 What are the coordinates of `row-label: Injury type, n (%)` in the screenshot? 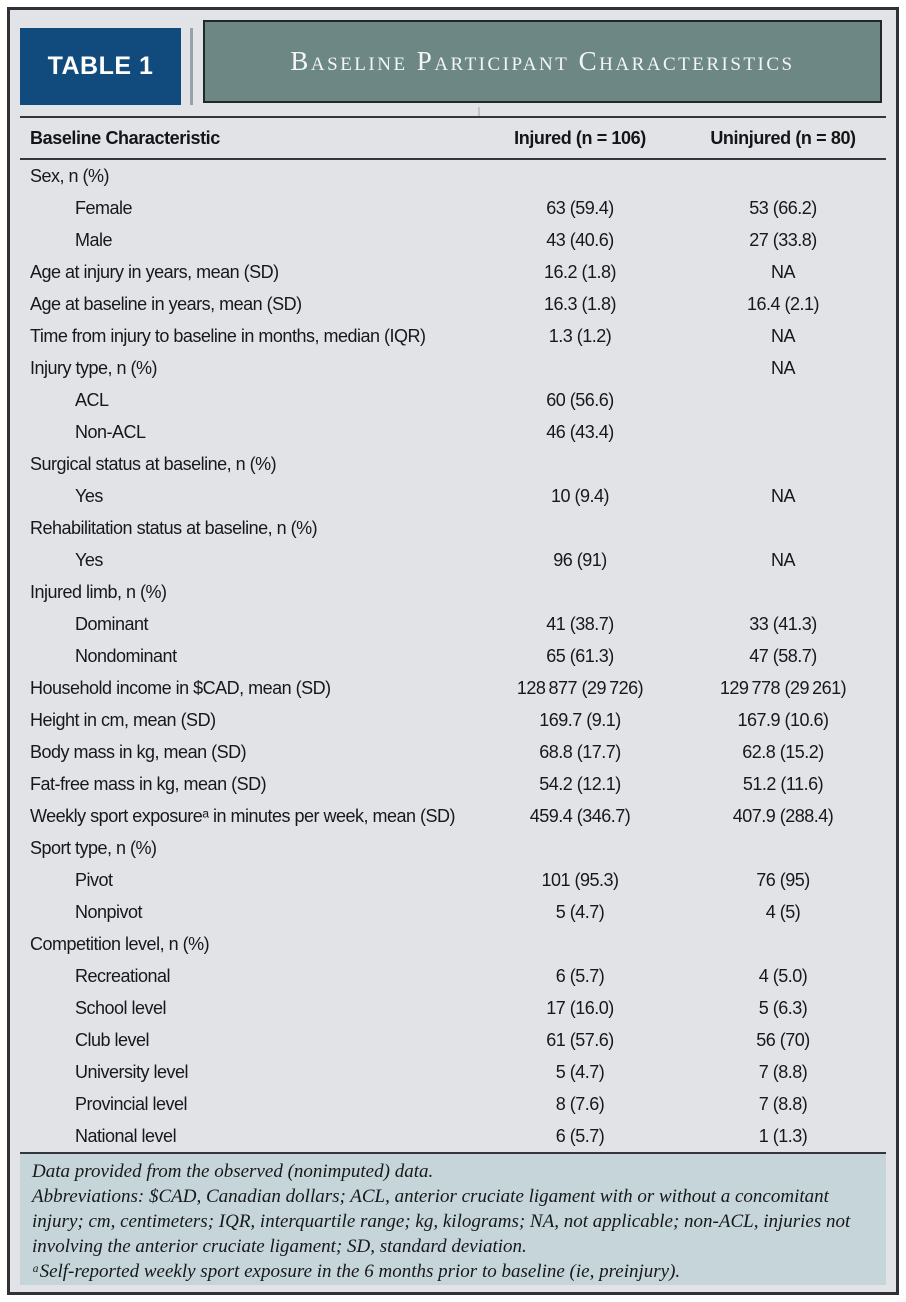 It's located at (94, 367).